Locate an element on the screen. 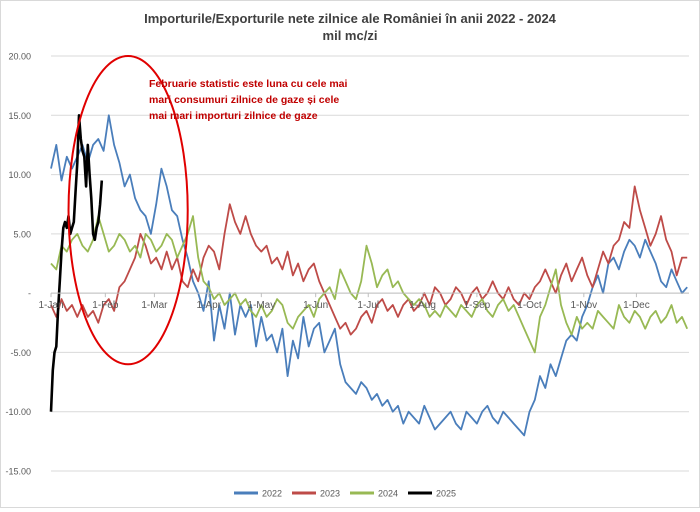 The image size is (700, 512). legend: 2022 2023 2024 2025 is located at coordinates (345, 494).